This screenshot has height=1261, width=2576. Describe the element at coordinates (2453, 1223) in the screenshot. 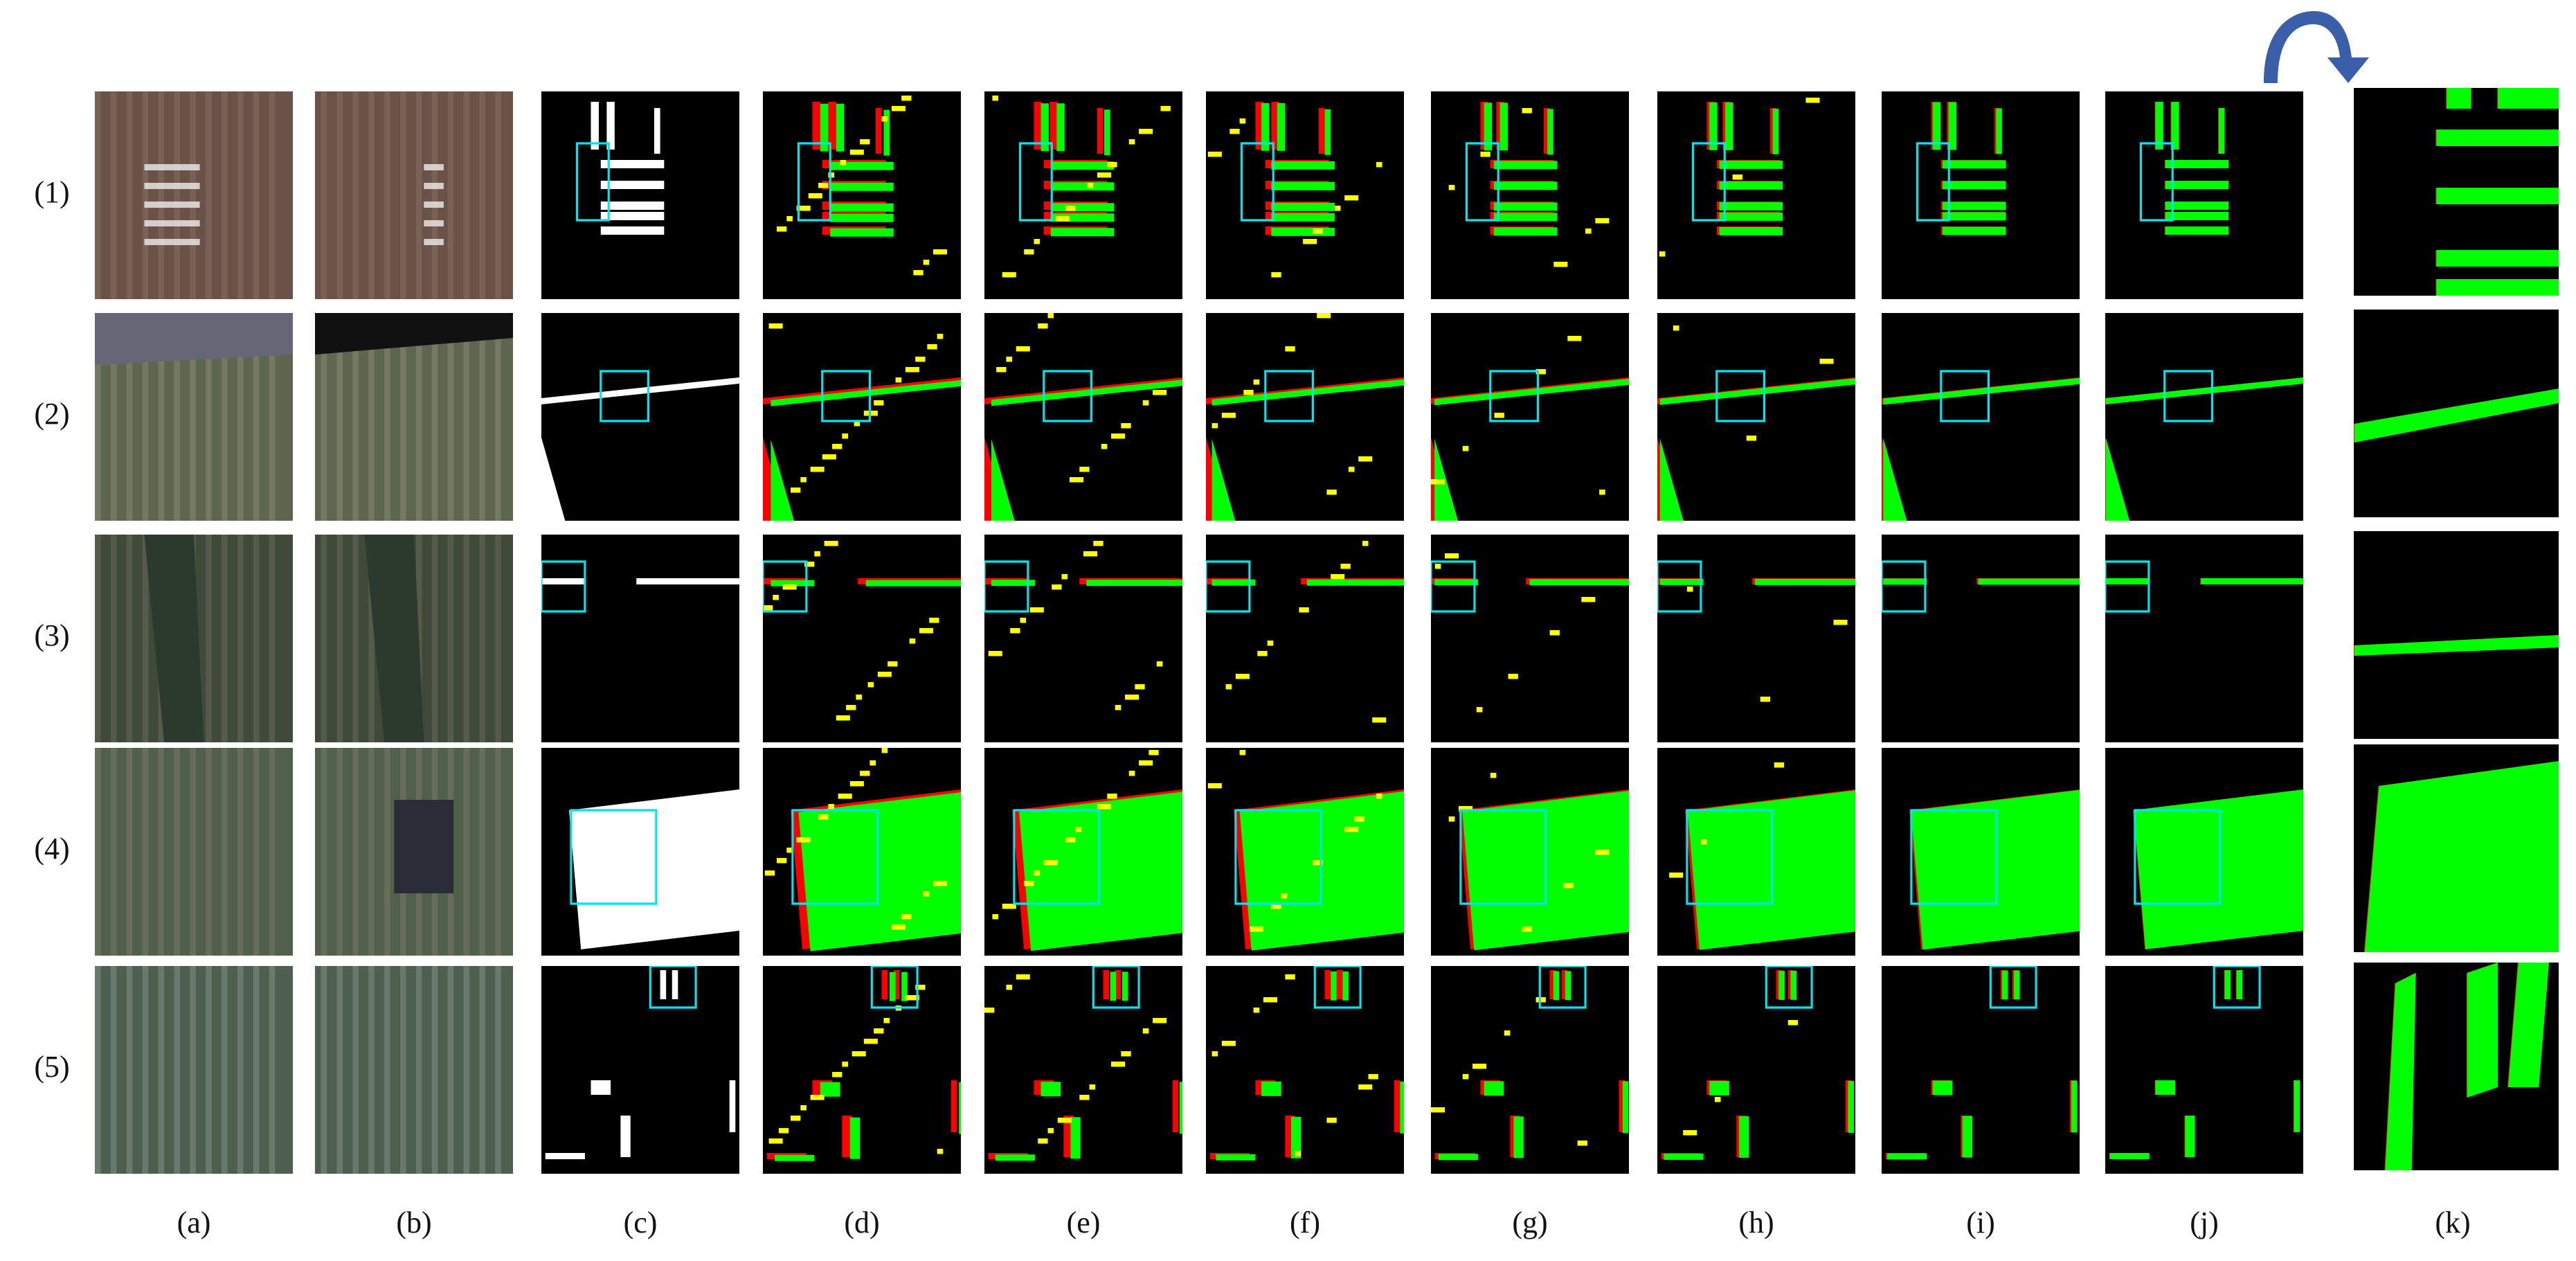

I see `column-label: (k)` at that location.